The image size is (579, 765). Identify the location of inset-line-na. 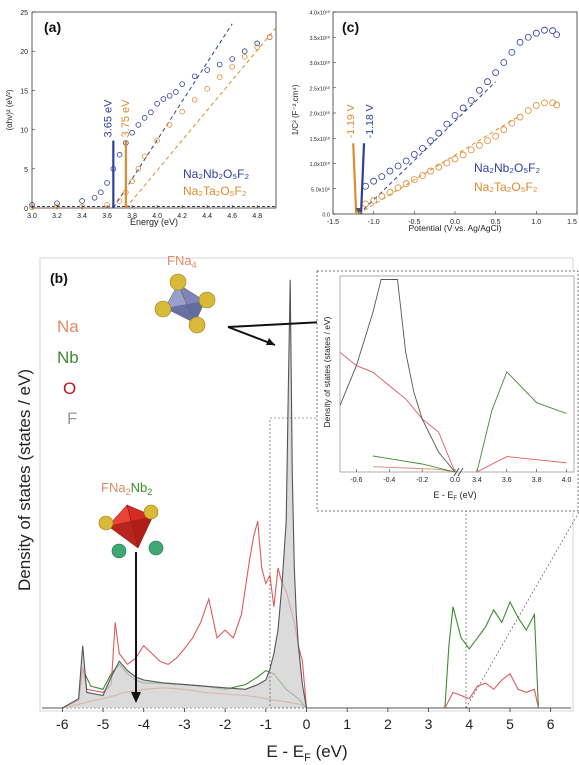
(414, 469).